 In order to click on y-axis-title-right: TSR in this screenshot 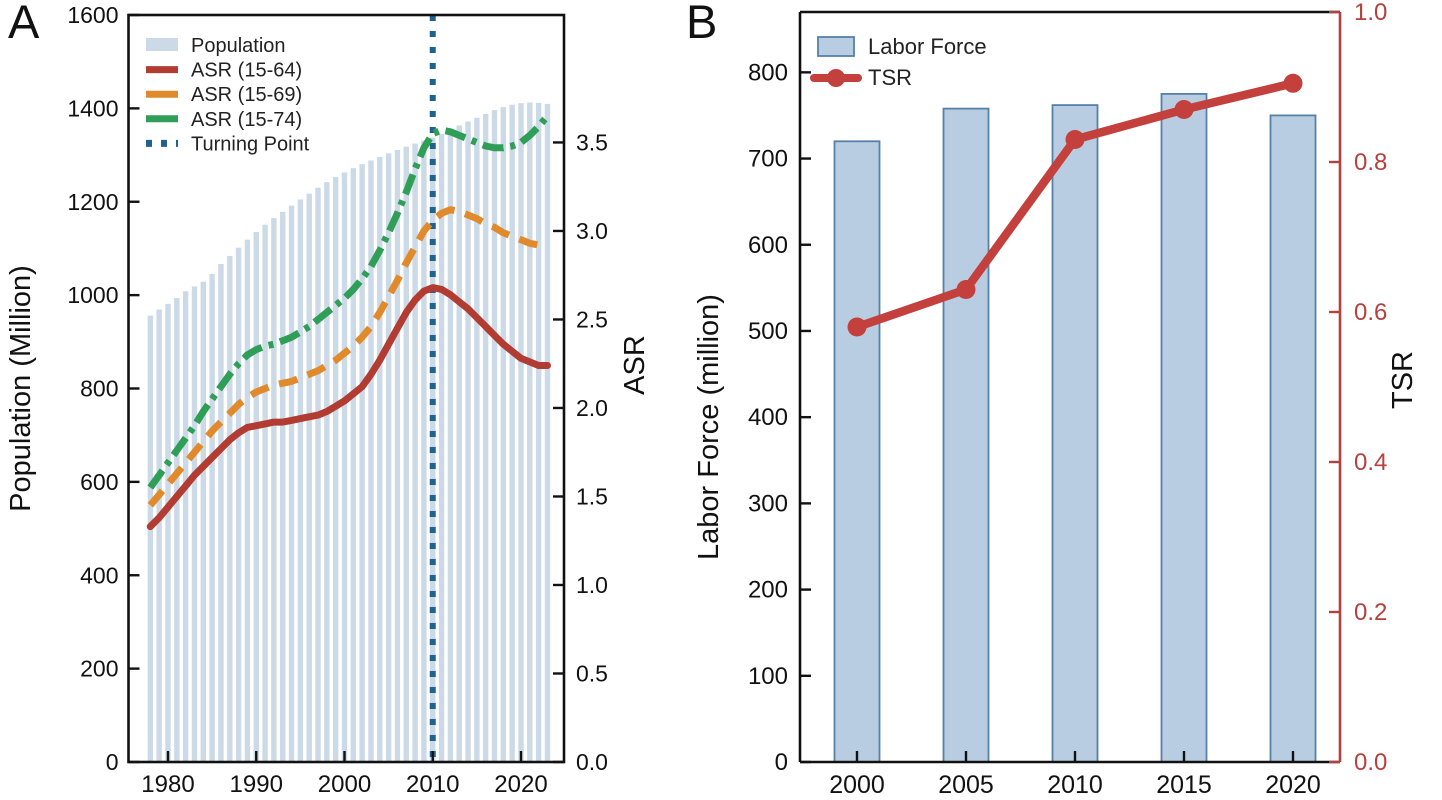, I will do `click(1403, 380)`.